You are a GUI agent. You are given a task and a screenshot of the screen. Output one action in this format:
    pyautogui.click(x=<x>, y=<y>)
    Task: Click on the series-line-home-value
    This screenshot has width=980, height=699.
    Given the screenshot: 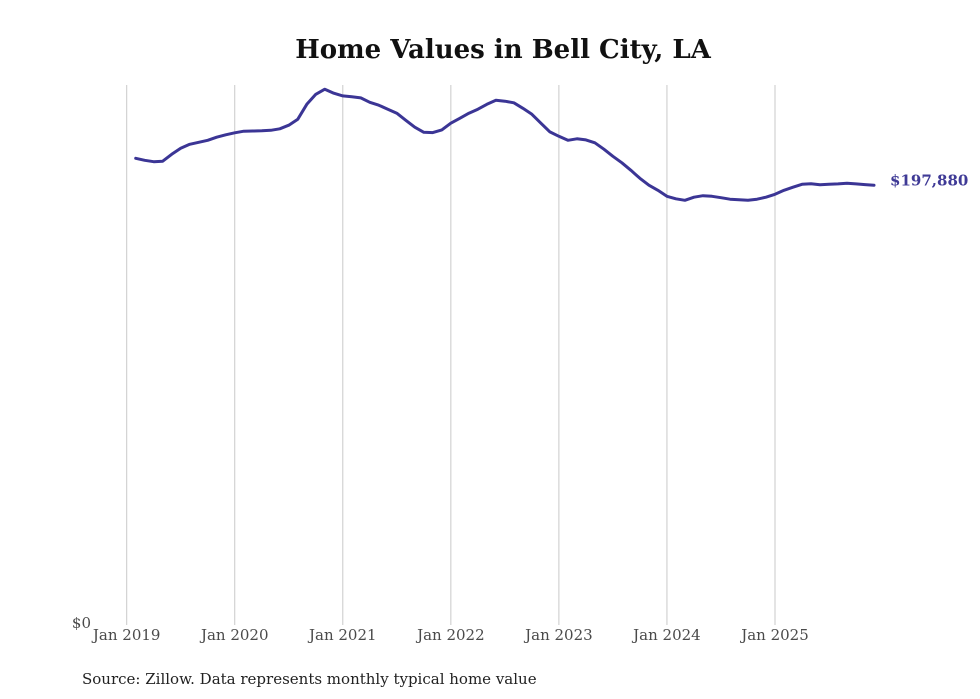 What is the action you would take?
    pyautogui.click(x=505, y=144)
    